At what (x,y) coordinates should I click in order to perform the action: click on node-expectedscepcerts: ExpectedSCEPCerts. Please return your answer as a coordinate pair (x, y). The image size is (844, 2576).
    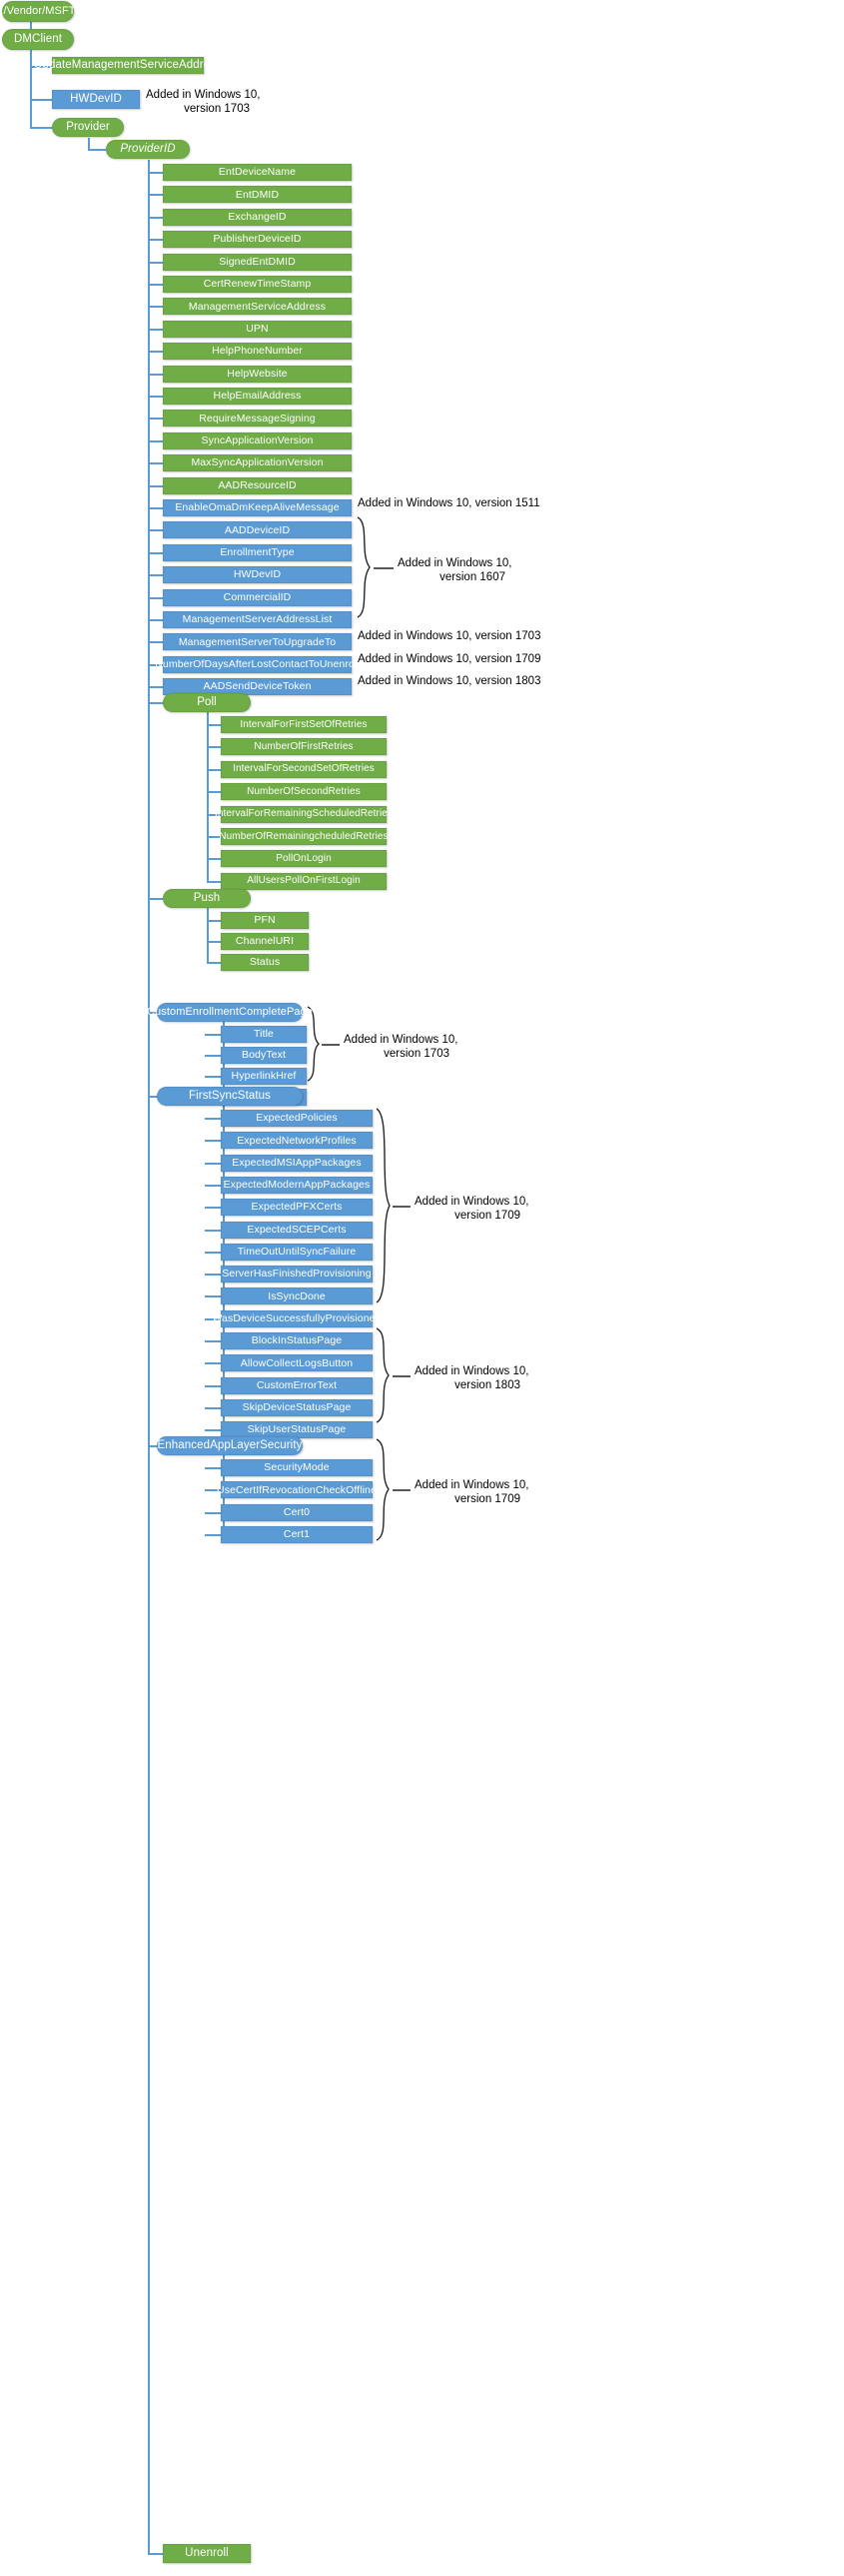
    Looking at the image, I should click on (297, 1230).